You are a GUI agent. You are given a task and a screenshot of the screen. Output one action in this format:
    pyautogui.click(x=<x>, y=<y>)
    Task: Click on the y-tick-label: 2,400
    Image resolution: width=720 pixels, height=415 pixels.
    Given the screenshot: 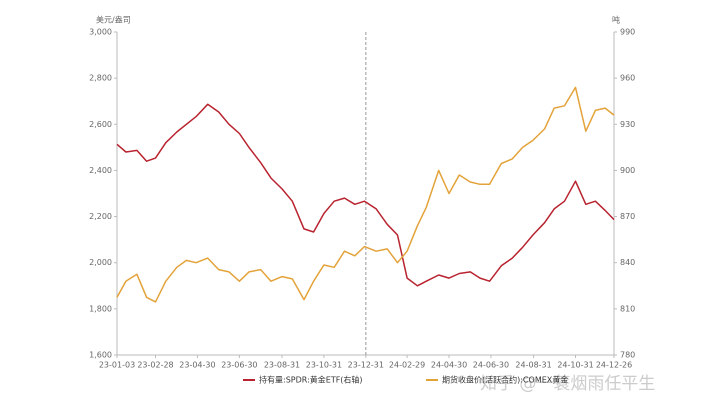 What is the action you would take?
    pyautogui.click(x=100, y=170)
    